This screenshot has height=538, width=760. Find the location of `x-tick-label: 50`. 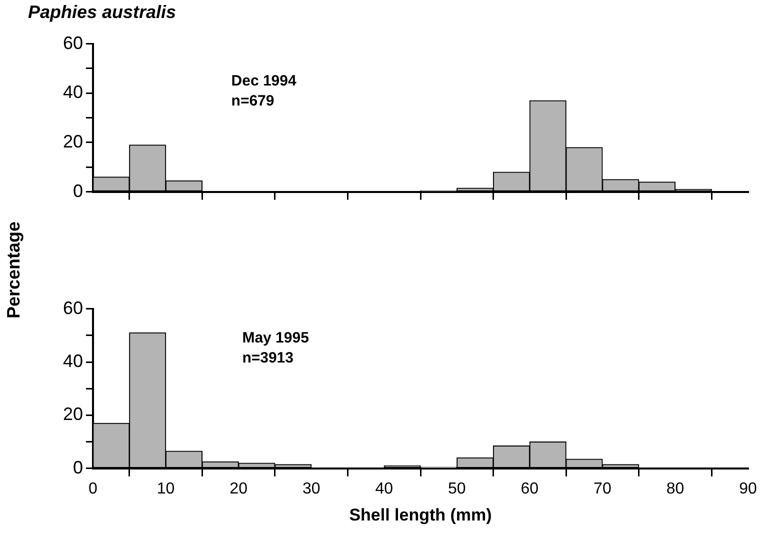

x-tick-label: 50 is located at coordinates (457, 489).